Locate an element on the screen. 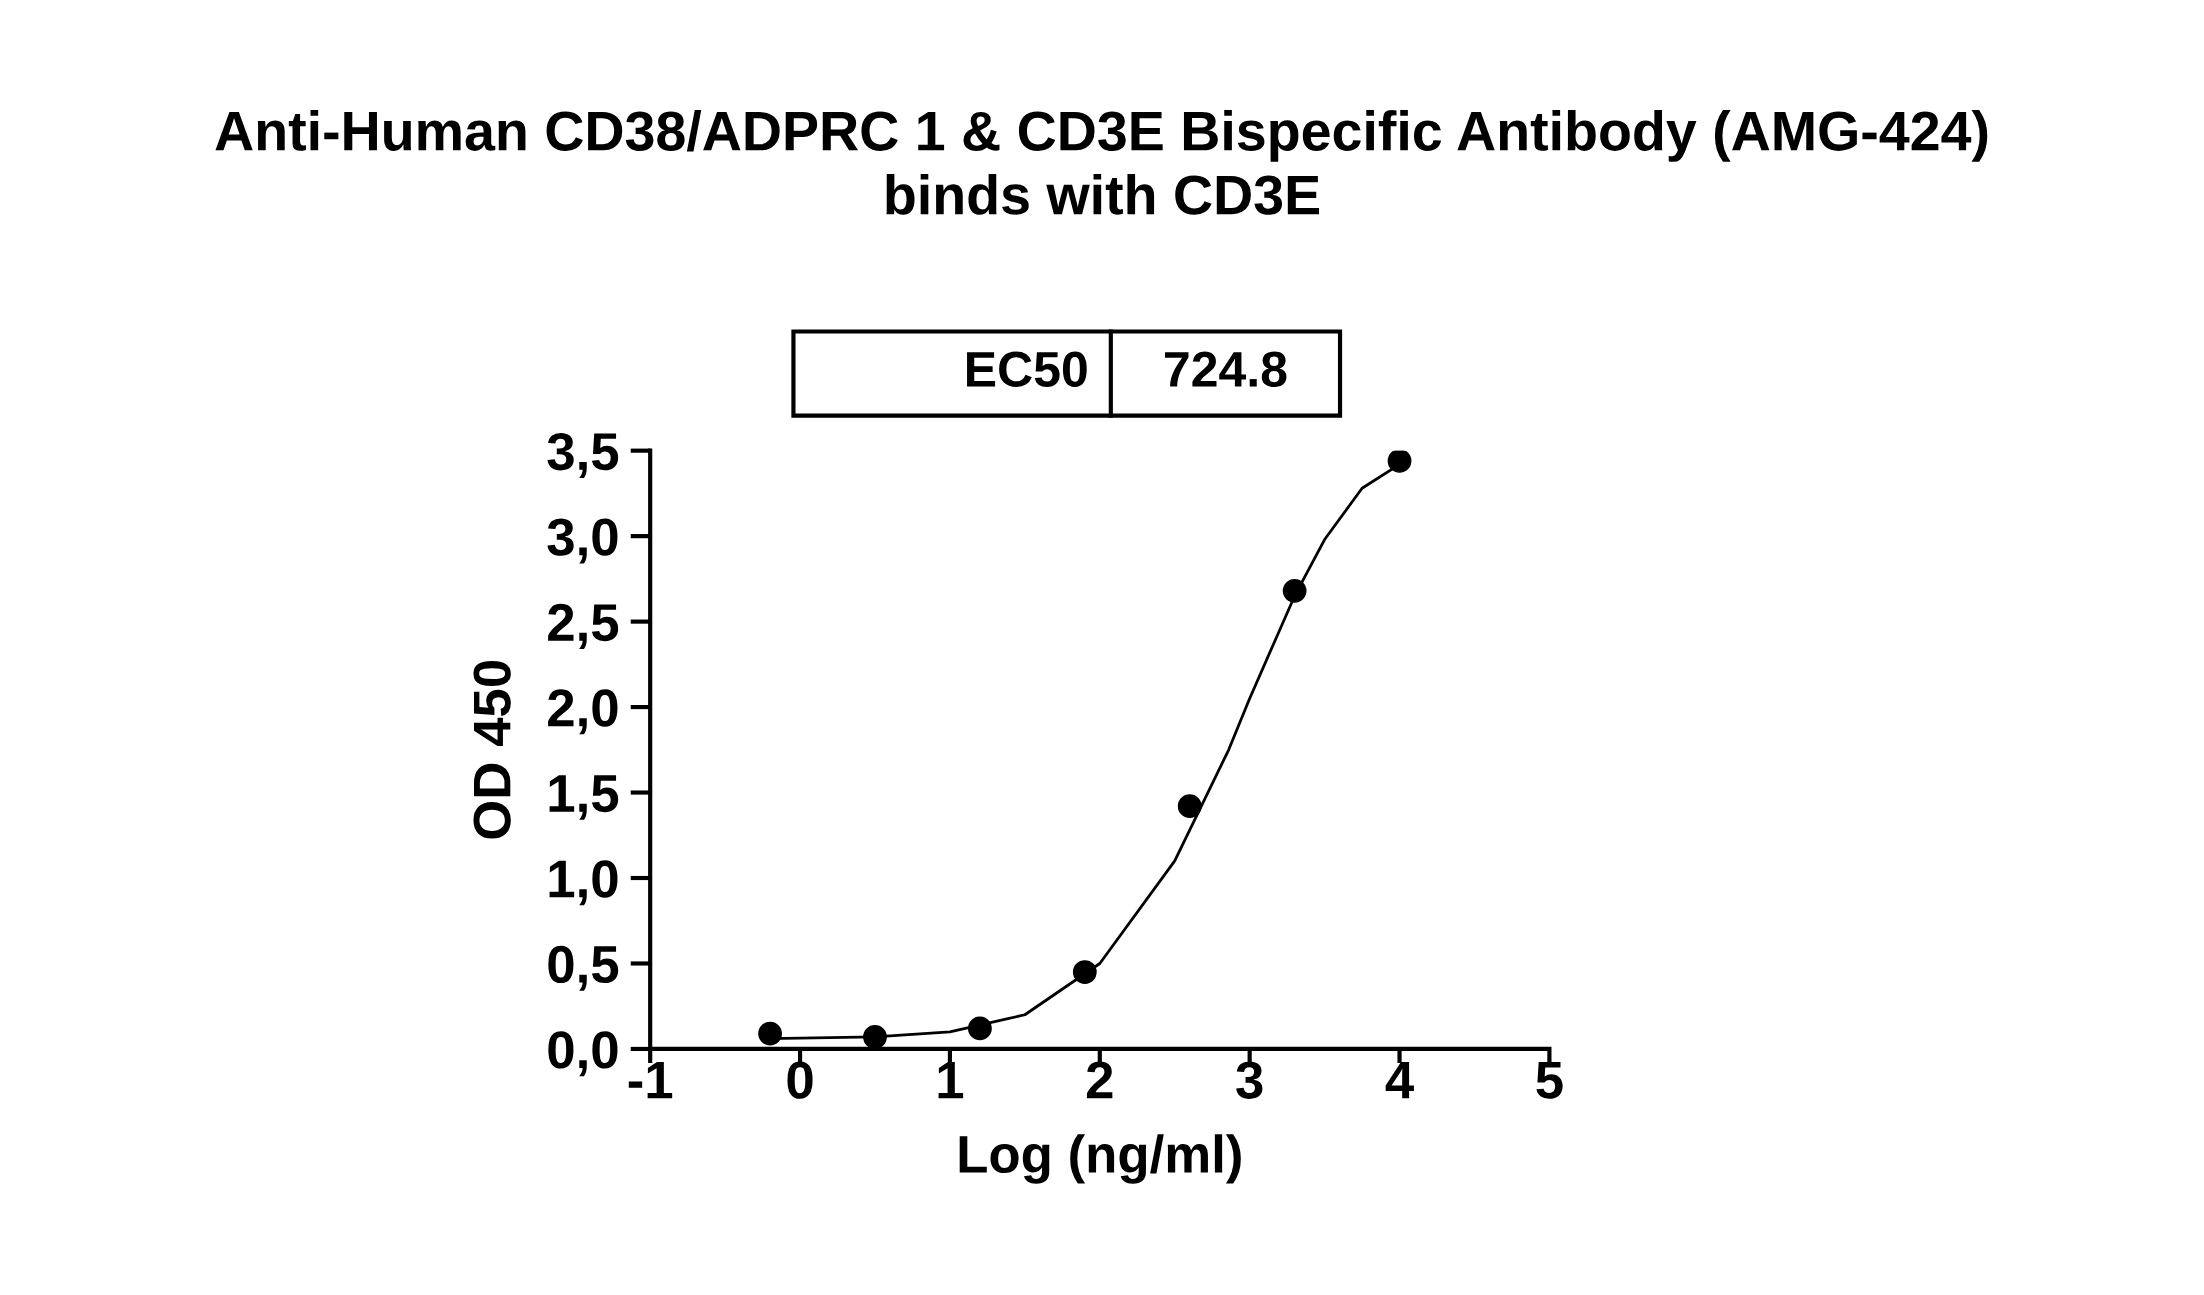 This screenshot has height=1295, width=2204. x-tick-label: 2 is located at coordinates (1099, 1080).